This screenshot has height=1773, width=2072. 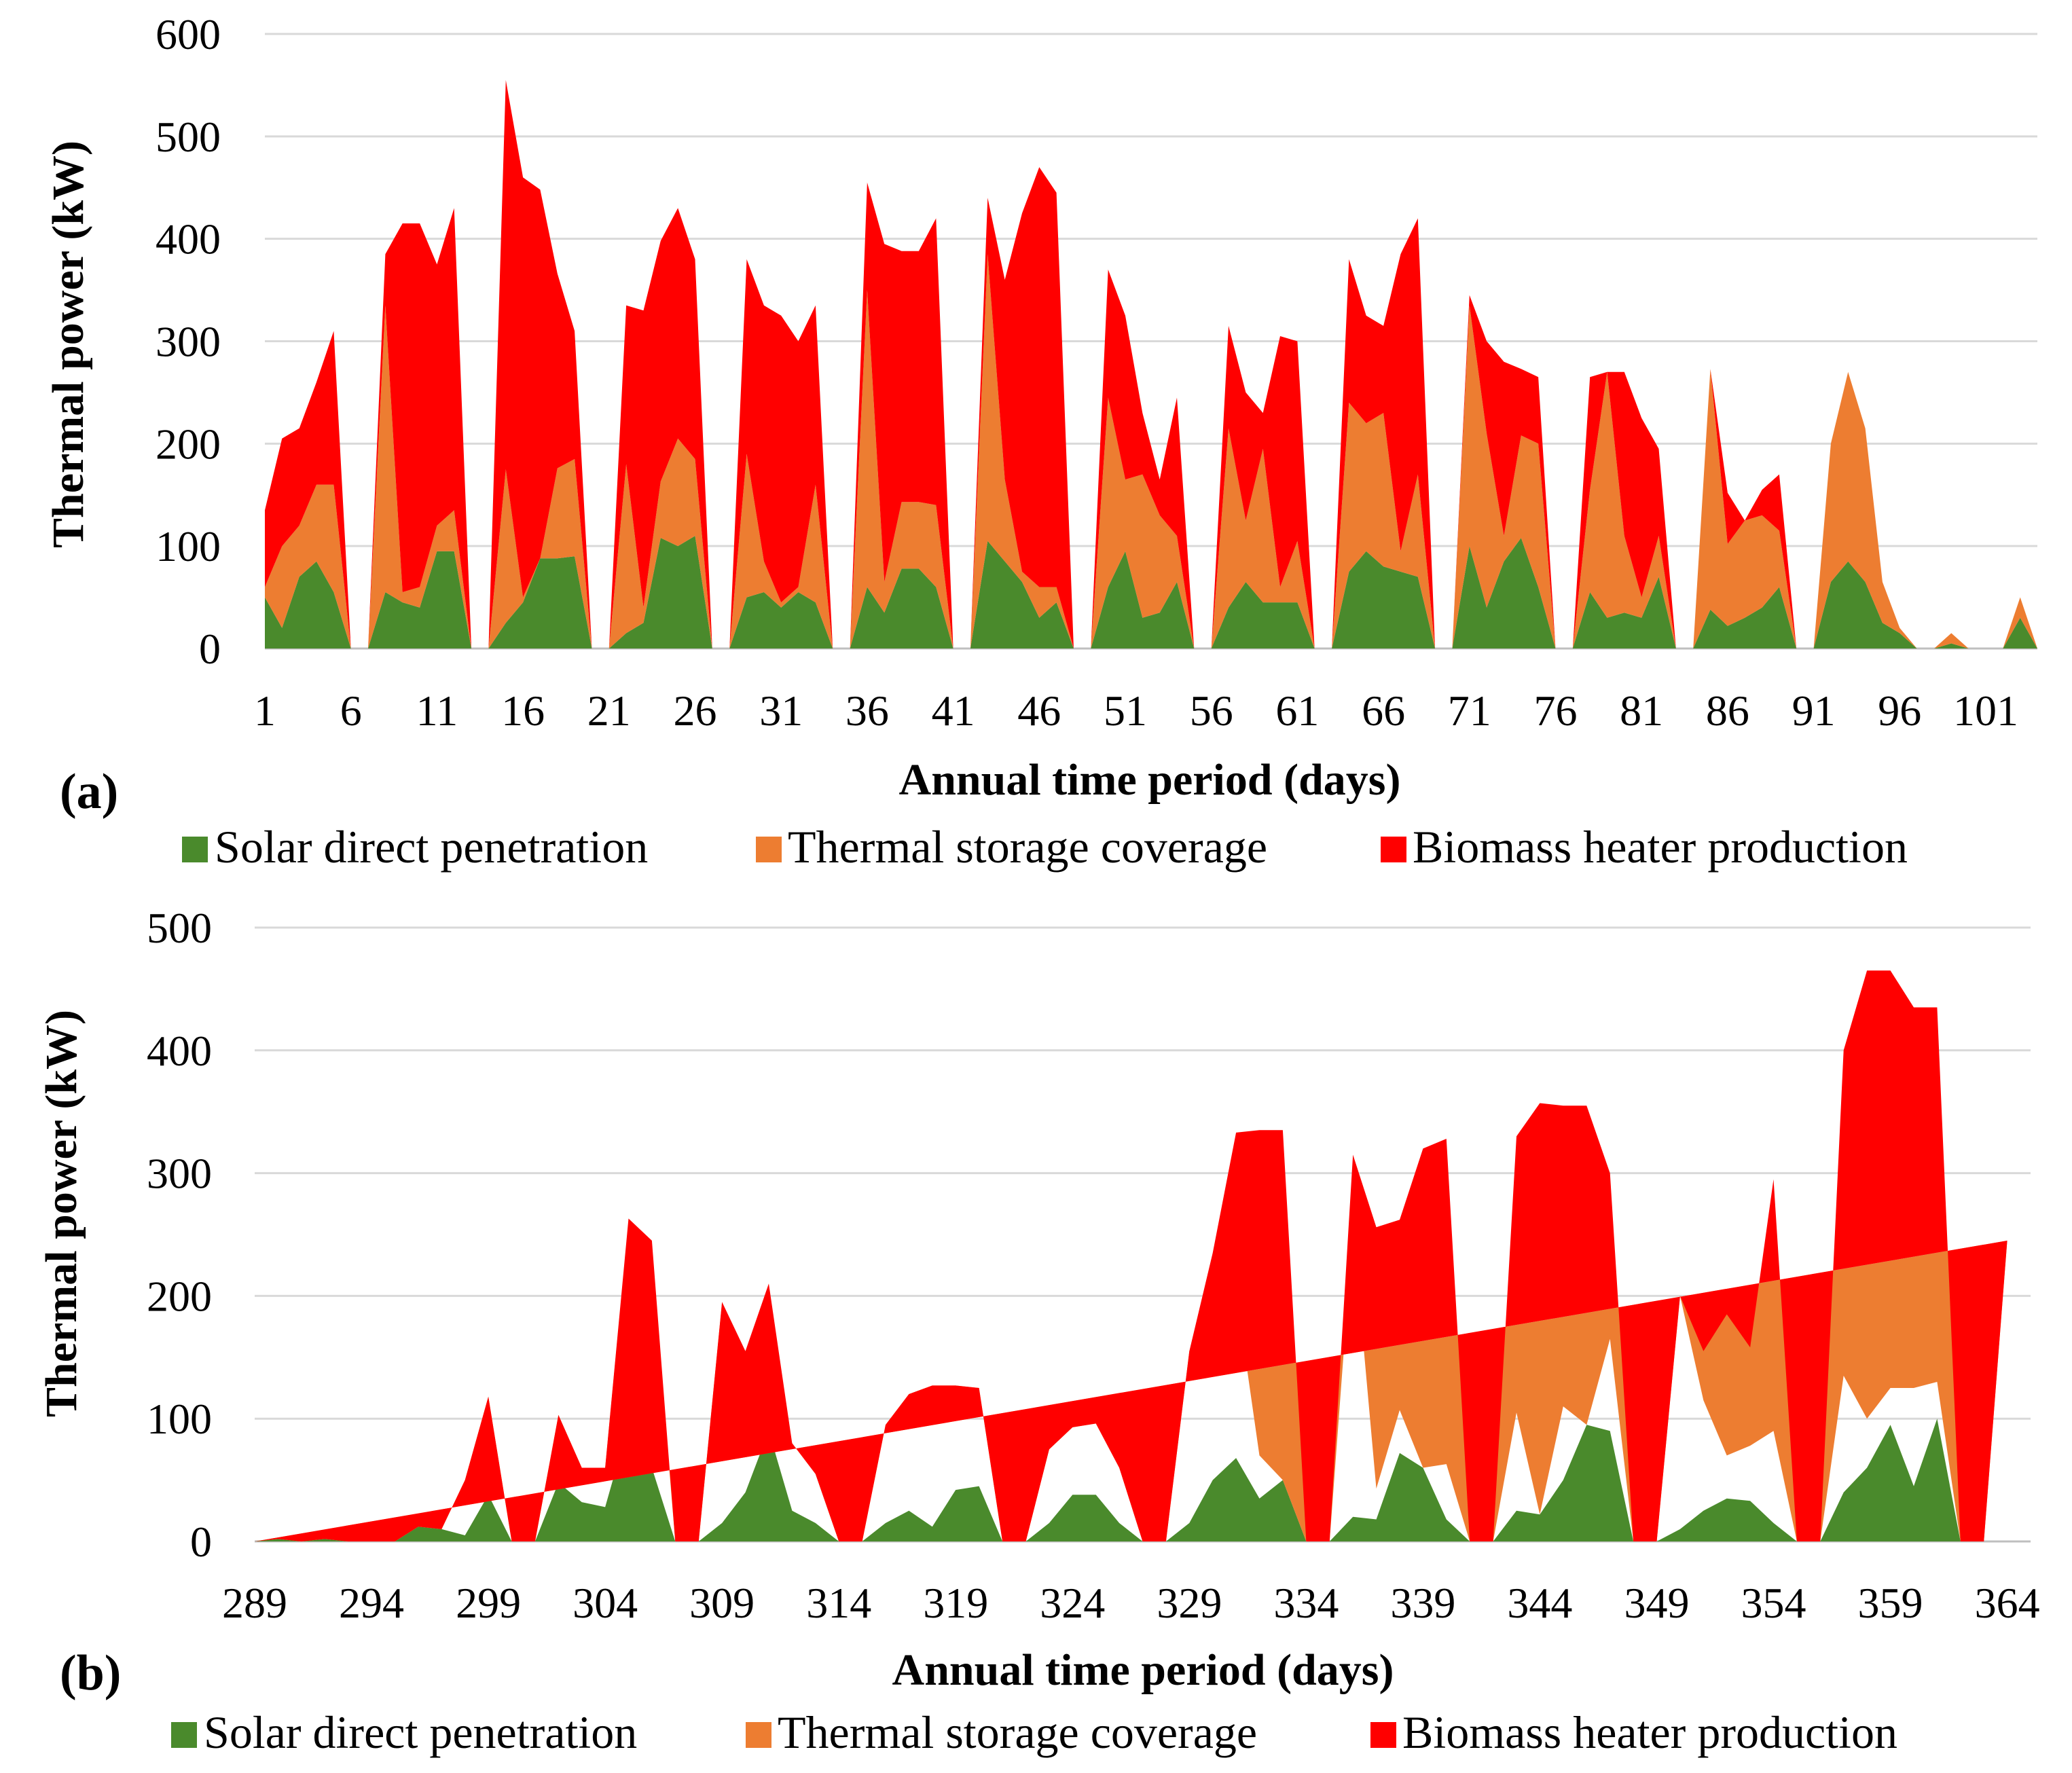 What do you see at coordinates (431, 847) in the screenshot?
I see `legend-a-label-solar: Solar direct penetration` at bounding box center [431, 847].